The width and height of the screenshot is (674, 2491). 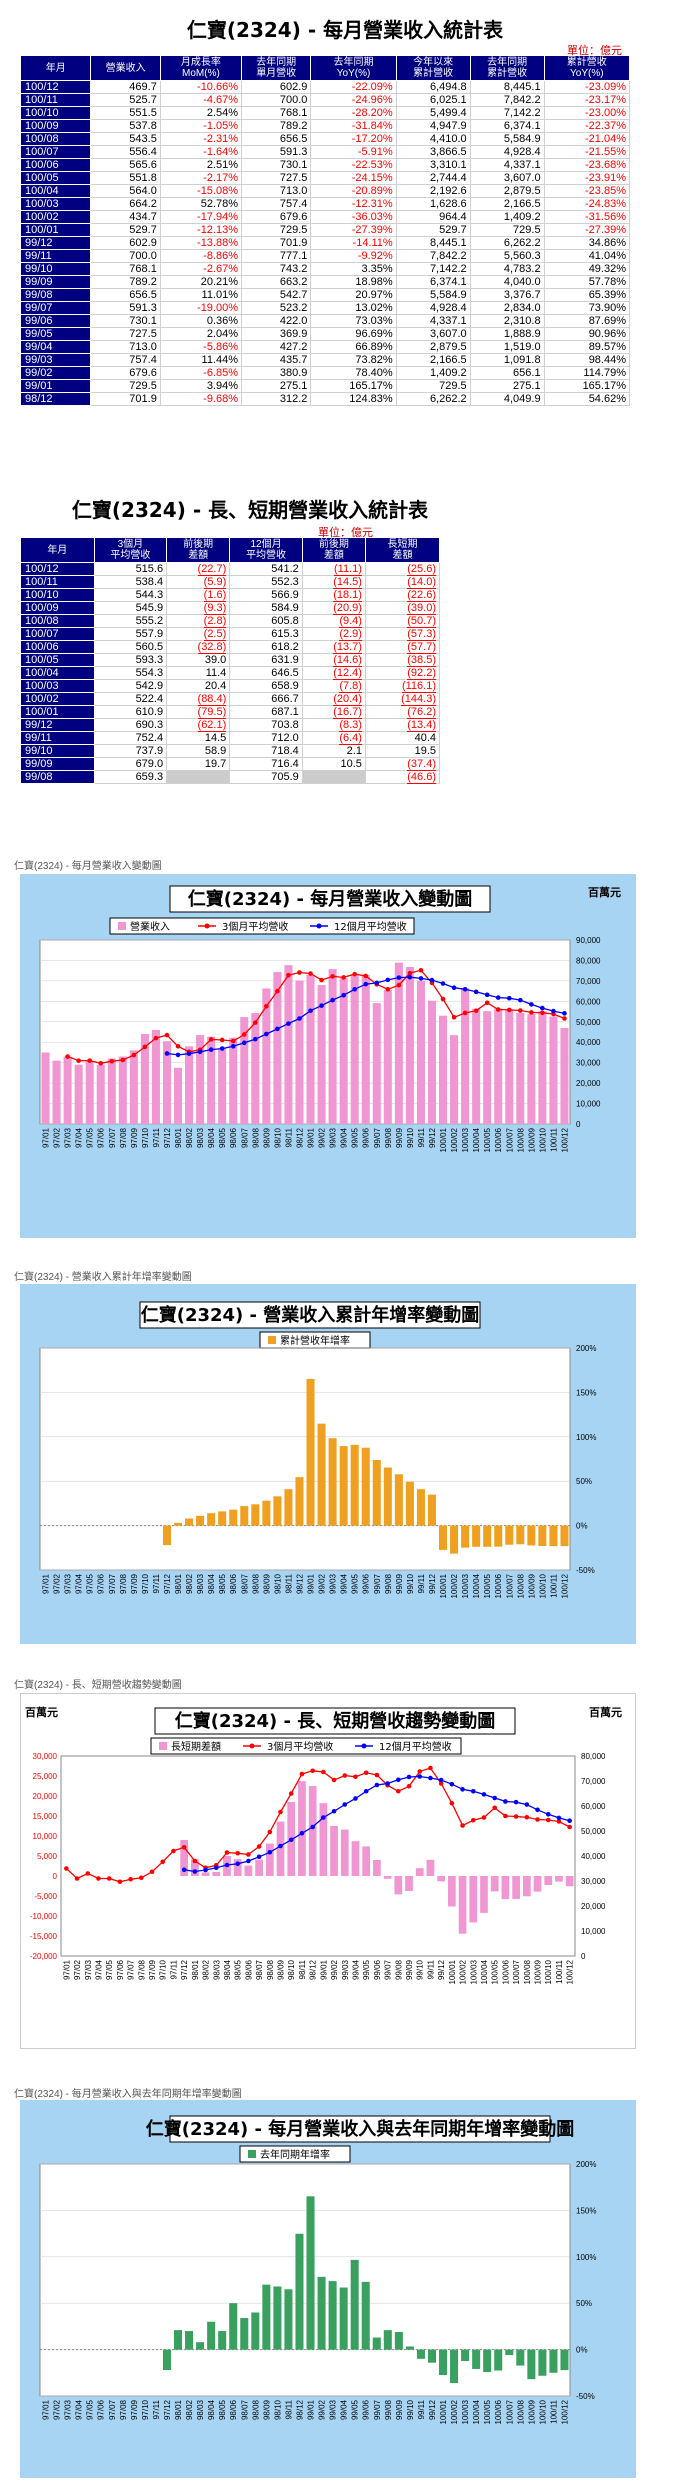 What do you see at coordinates (201, 334) in the screenshot?
I see `table-cell: 2.04%` at bounding box center [201, 334].